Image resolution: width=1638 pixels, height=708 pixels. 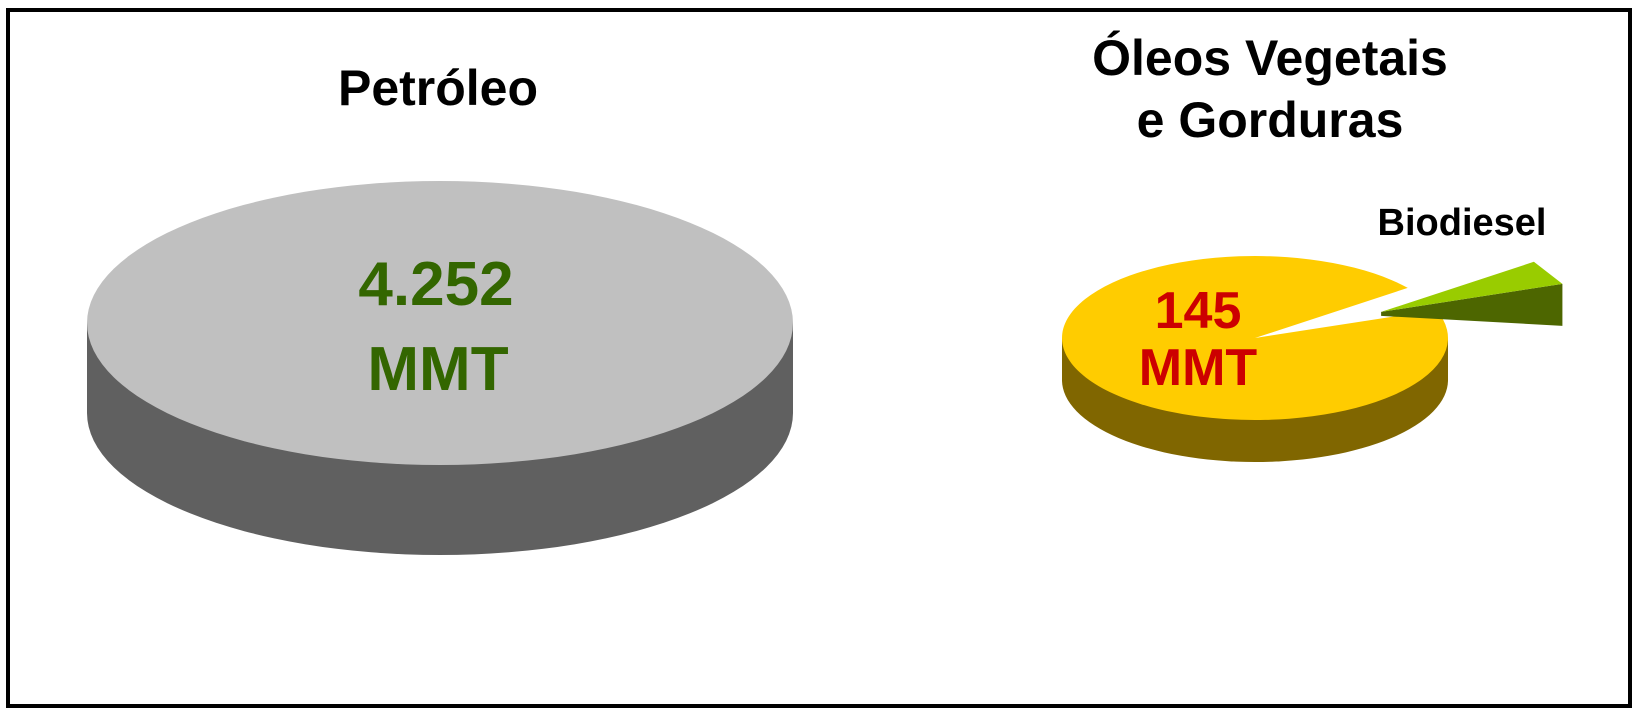 What do you see at coordinates (1254, 337) in the screenshot?
I see `oleos-main-slice-top` at bounding box center [1254, 337].